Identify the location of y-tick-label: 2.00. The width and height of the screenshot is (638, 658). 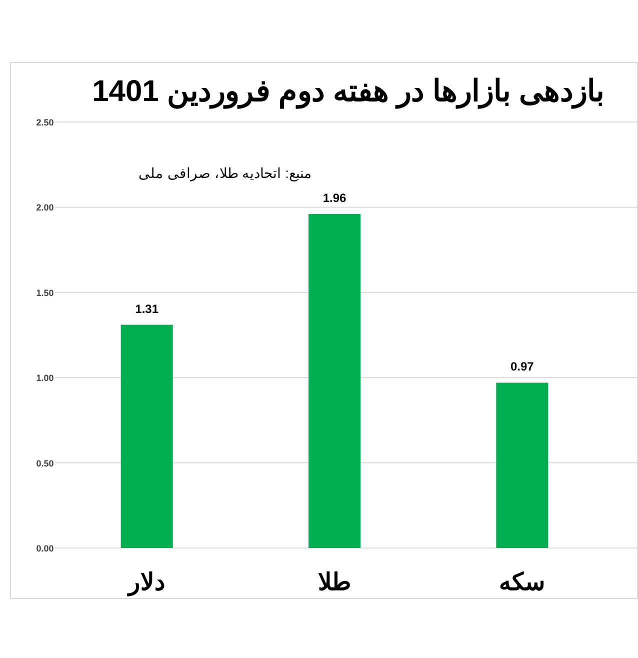
(45, 207).